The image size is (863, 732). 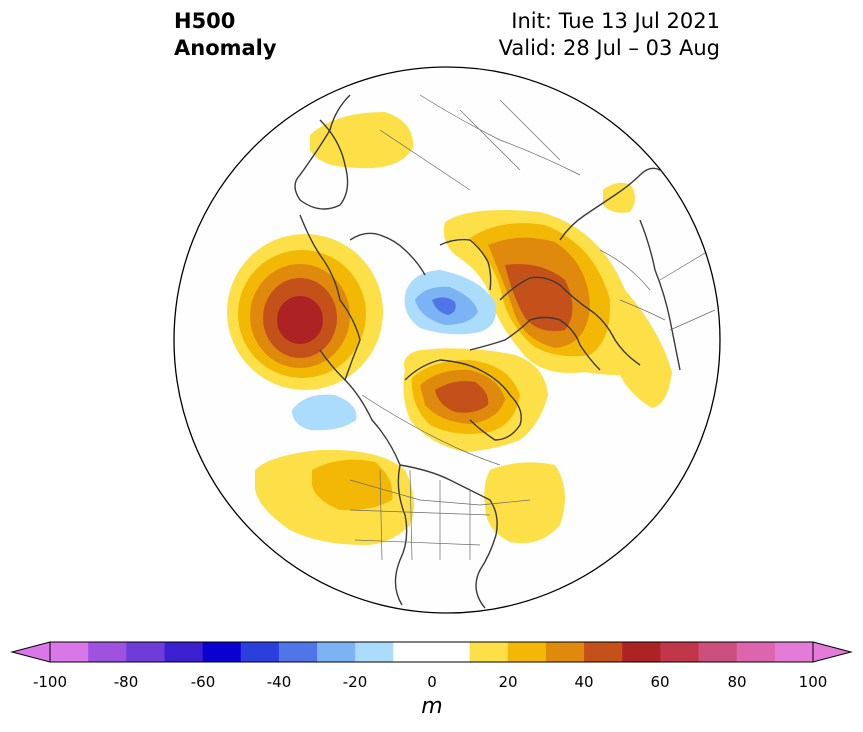 I want to click on colorbar-cells, so click(x=432, y=652).